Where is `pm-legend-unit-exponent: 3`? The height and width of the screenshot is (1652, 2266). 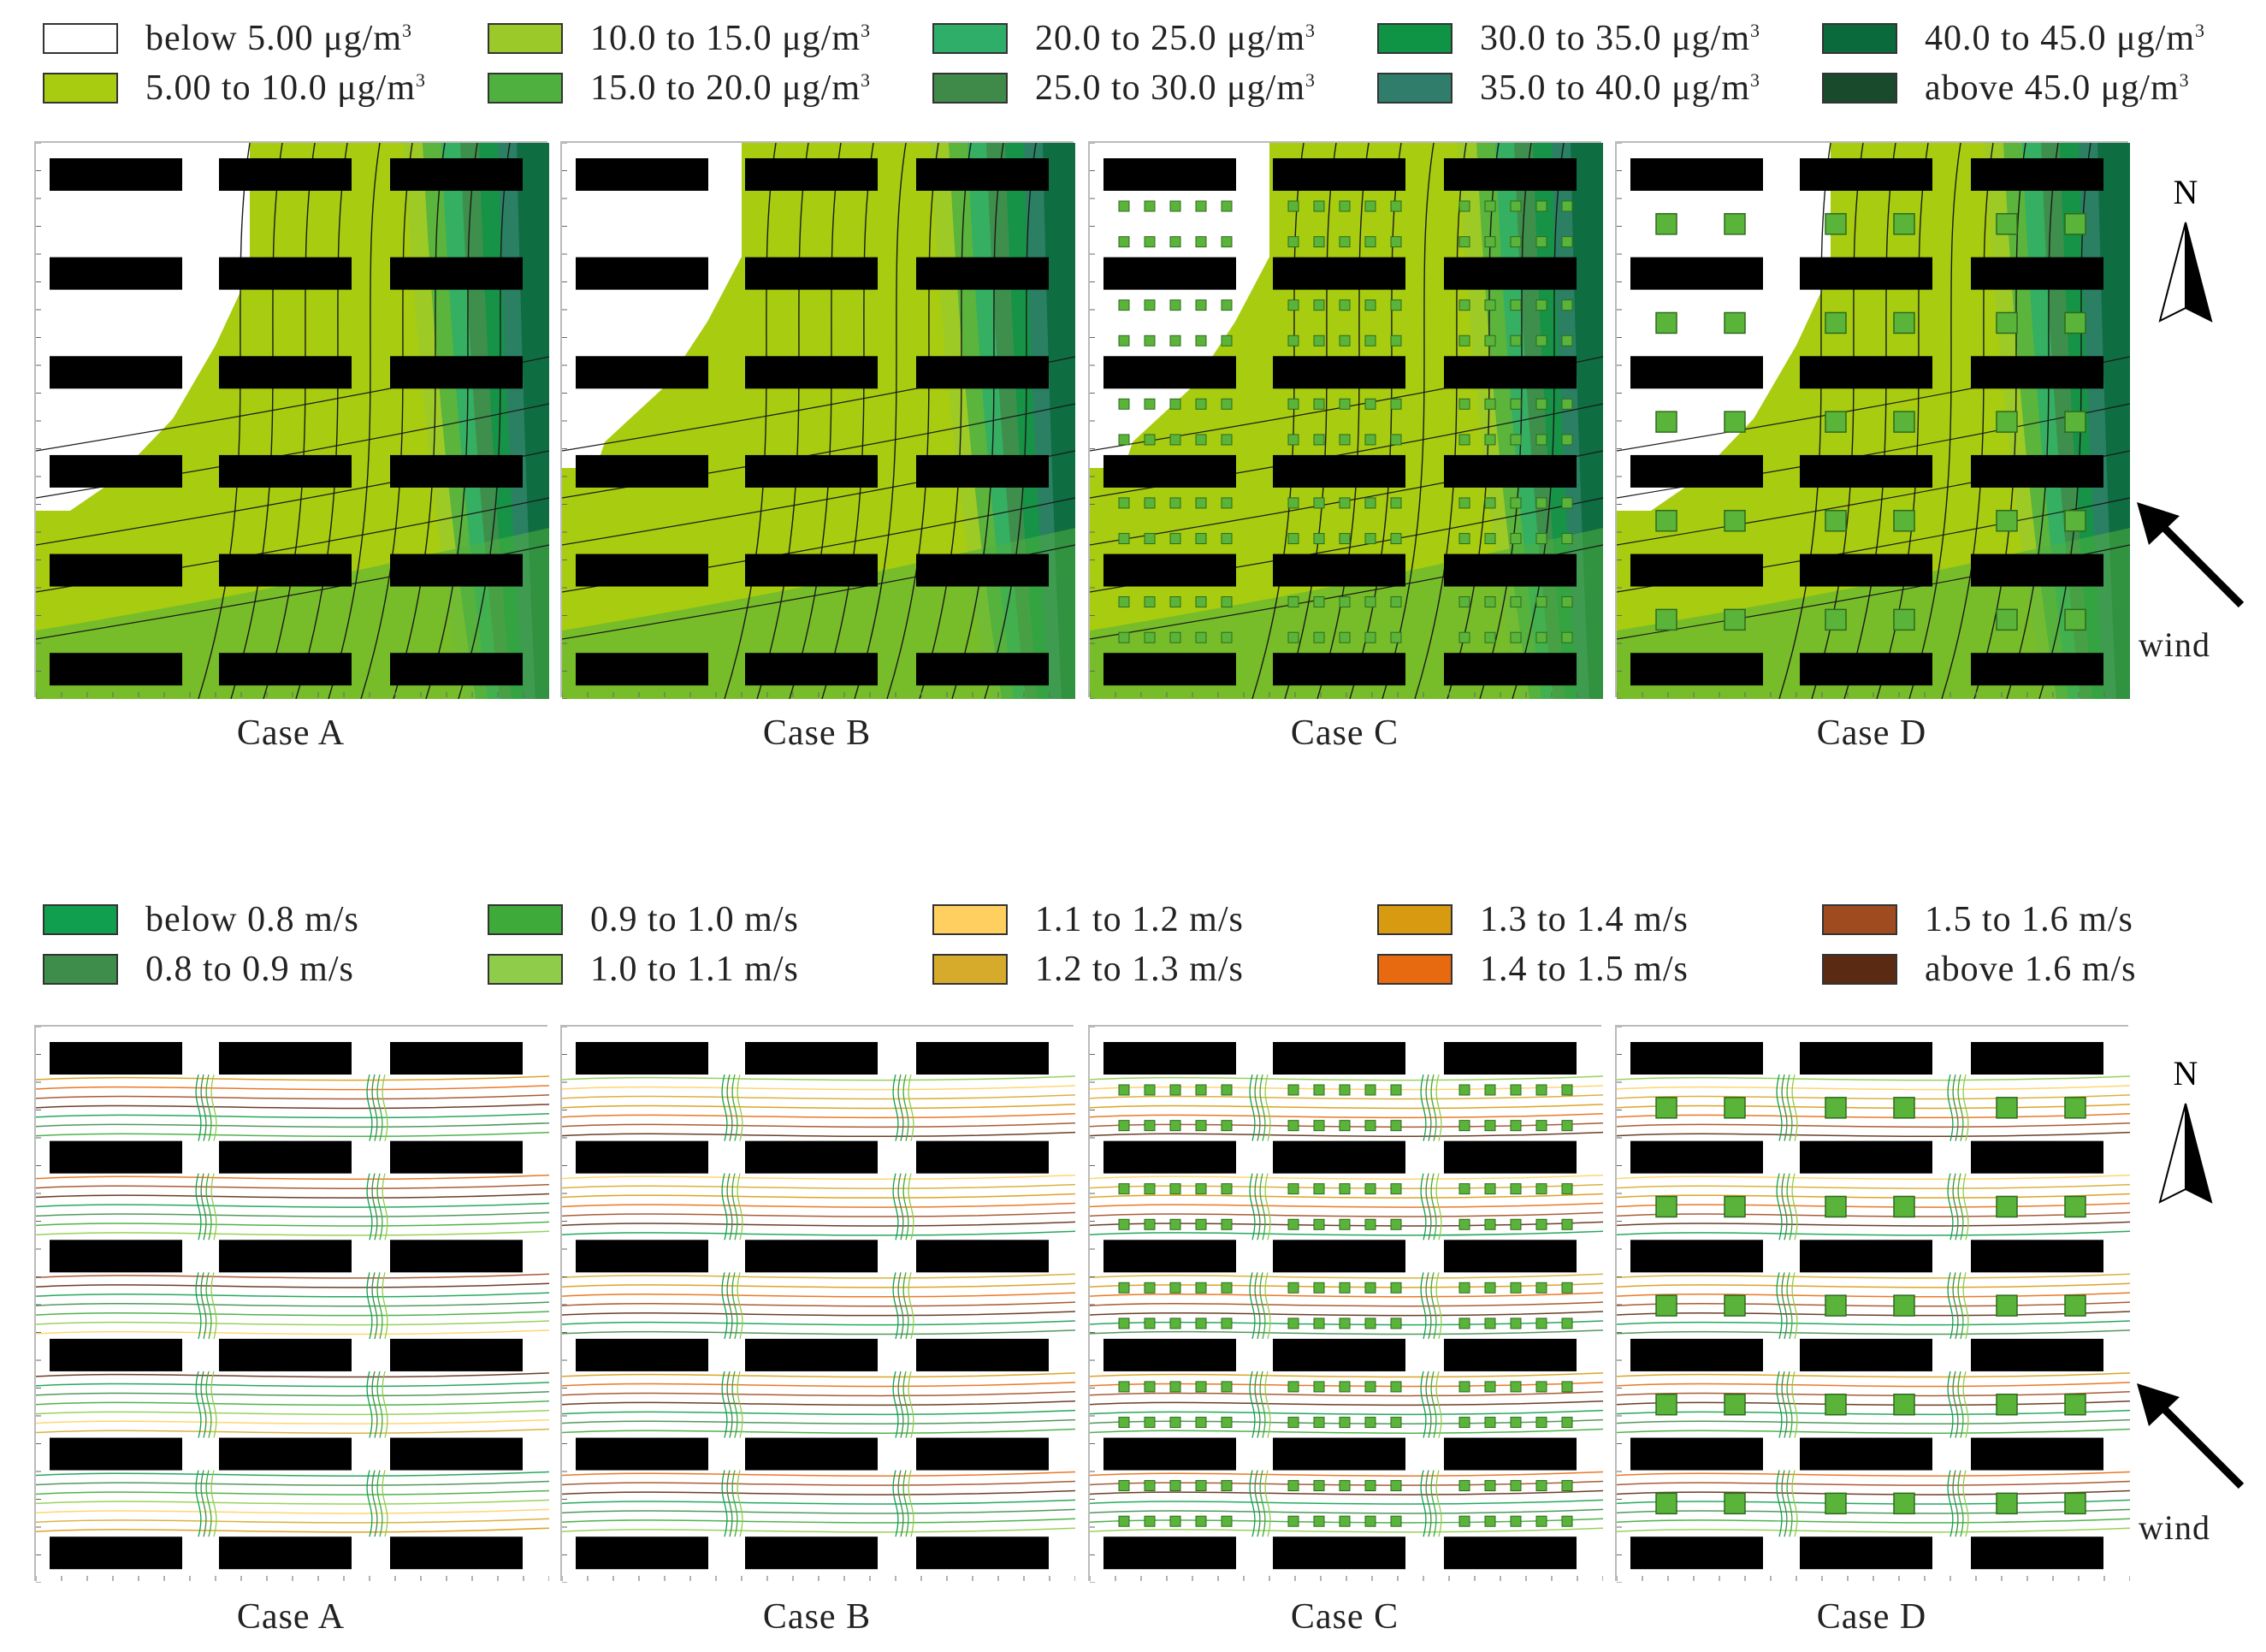
pm-legend-unit-exponent: 3 is located at coordinates (2184, 80).